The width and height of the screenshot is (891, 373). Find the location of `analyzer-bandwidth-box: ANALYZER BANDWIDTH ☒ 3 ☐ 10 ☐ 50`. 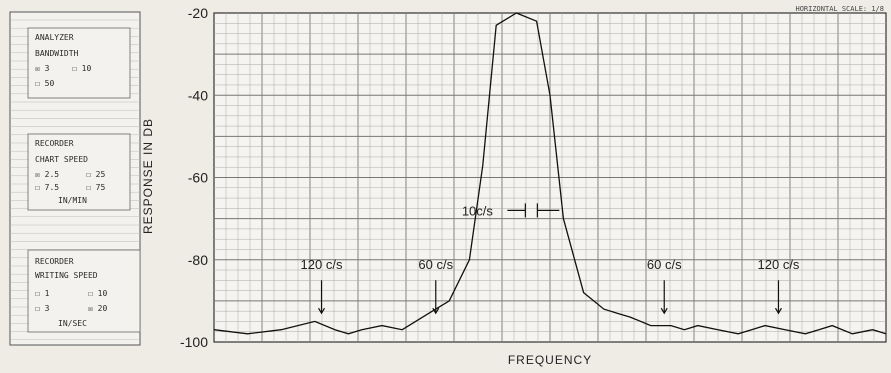

analyzer-bandwidth-box: ANALYZER BANDWIDTH ☒ 3 ☐ 10 ☐ 50 is located at coordinates (79, 63).